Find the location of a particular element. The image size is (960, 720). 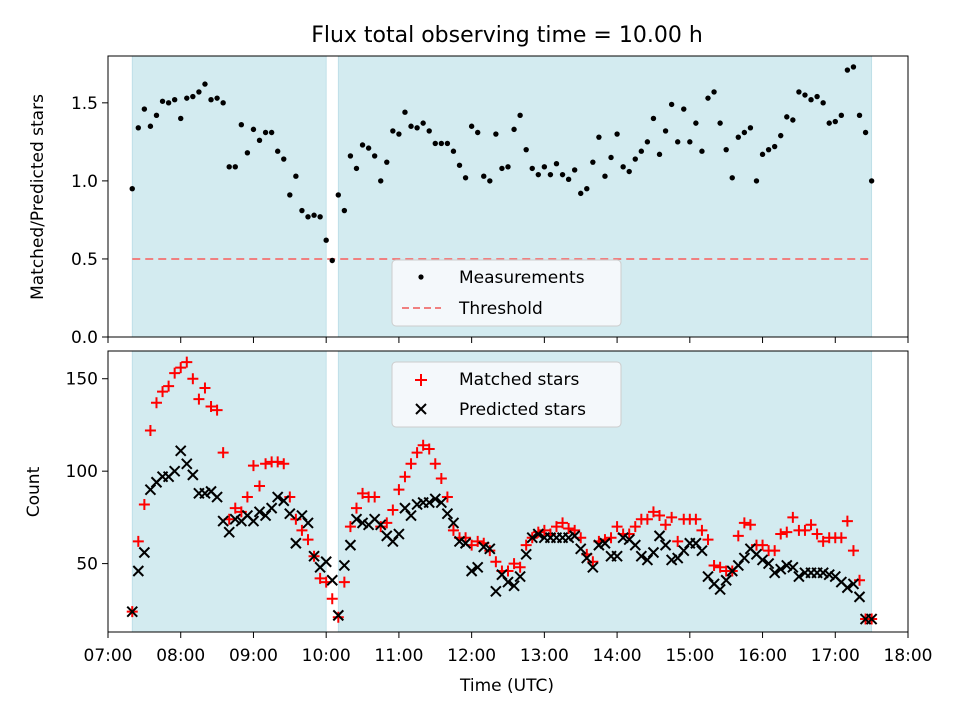

y-tick-label: 150 is located at coordinates (82, 380).